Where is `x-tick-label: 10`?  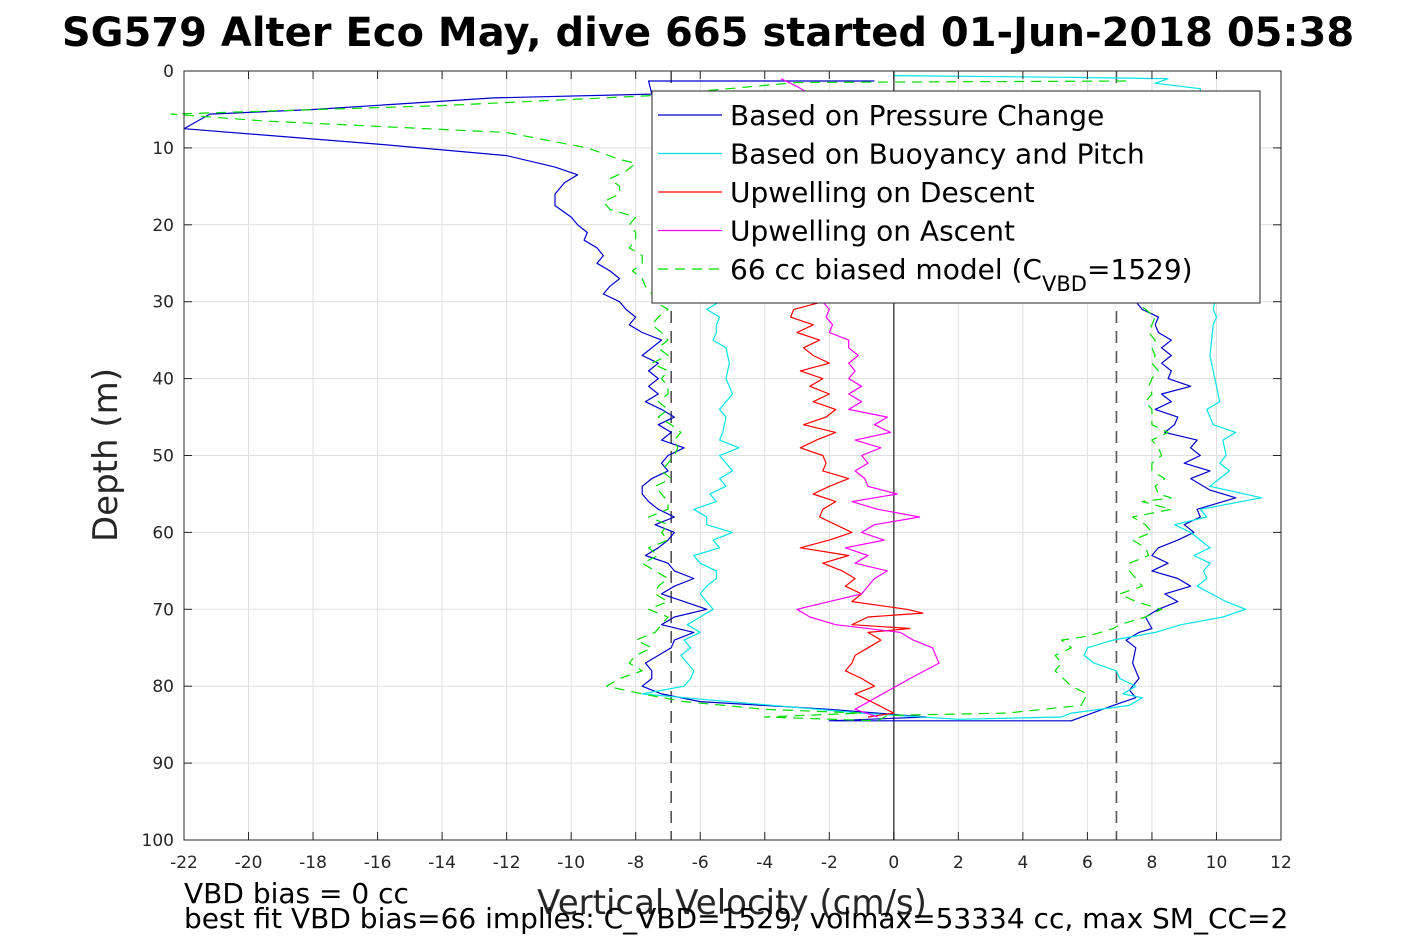
x-tick-label: 10 is located at coordinates (1217, 863).